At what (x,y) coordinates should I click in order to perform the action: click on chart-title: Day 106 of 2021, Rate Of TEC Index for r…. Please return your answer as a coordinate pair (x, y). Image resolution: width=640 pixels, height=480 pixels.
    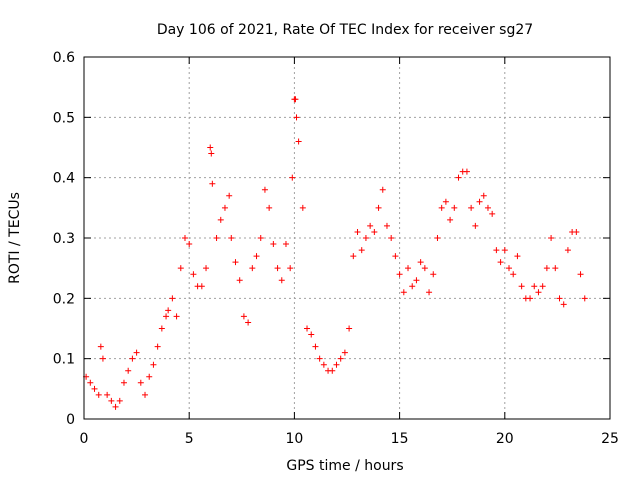
    Looking at the image, I should click on (345, 30).